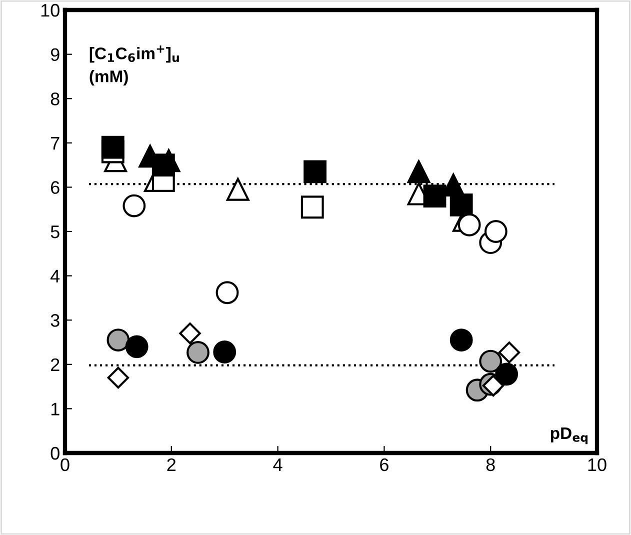 This screenshot has width=631, height=535. I want to click on x-tick-label: 4, so click(277, 464).